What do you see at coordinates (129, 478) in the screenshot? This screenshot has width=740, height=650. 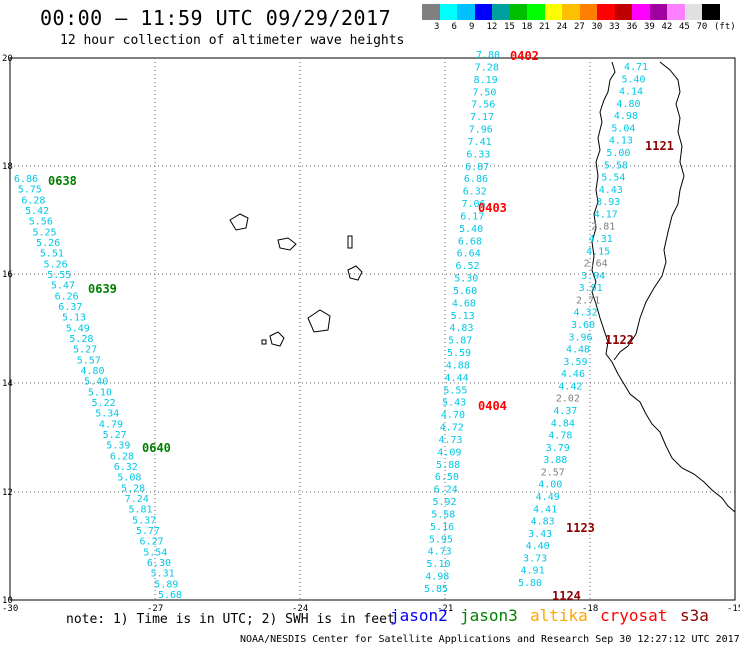 I see `wave-height-value: 5.08` at bounding box center [129, 478].